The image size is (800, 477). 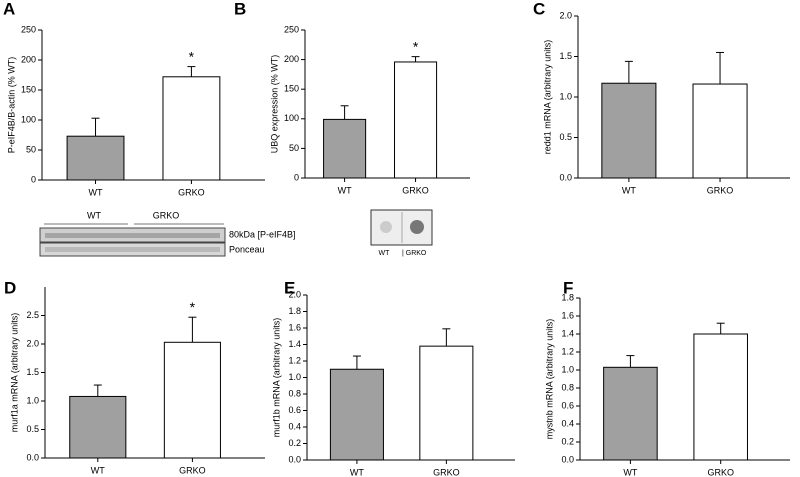 What do you see at coordinates (401, 233) in the screenshot?
I see `dot-blot: WT | GRKO` at bounding box center [401, 233].